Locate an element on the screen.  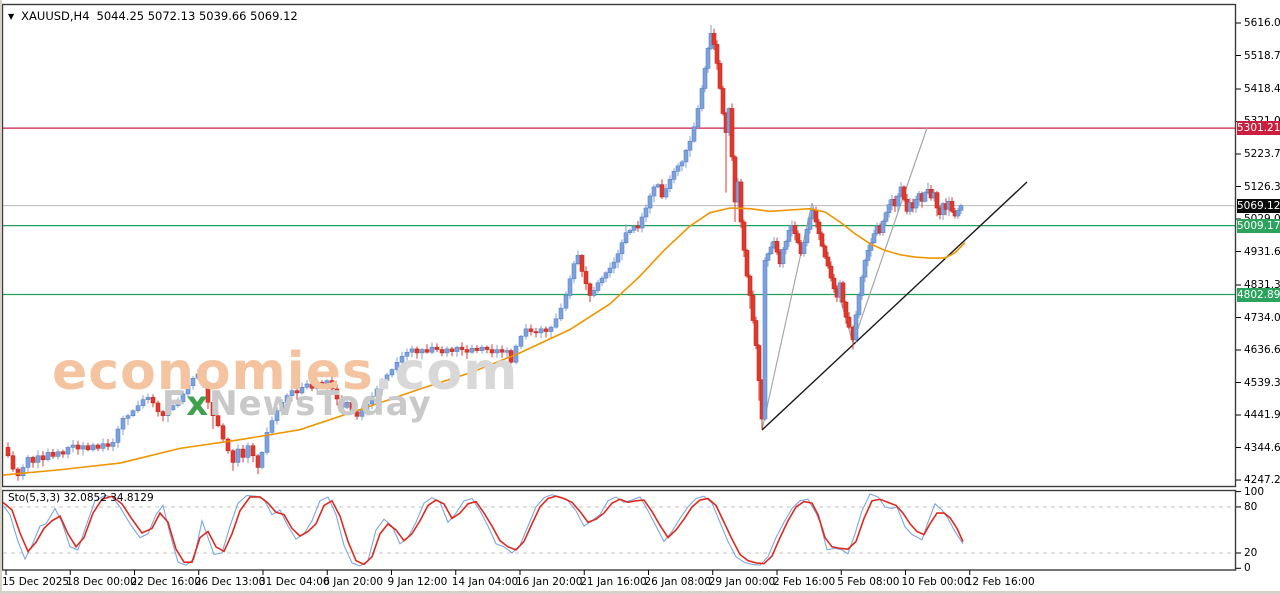
time-axis-label: 22 Dec 16:00 is located at coordinates (166, 582).